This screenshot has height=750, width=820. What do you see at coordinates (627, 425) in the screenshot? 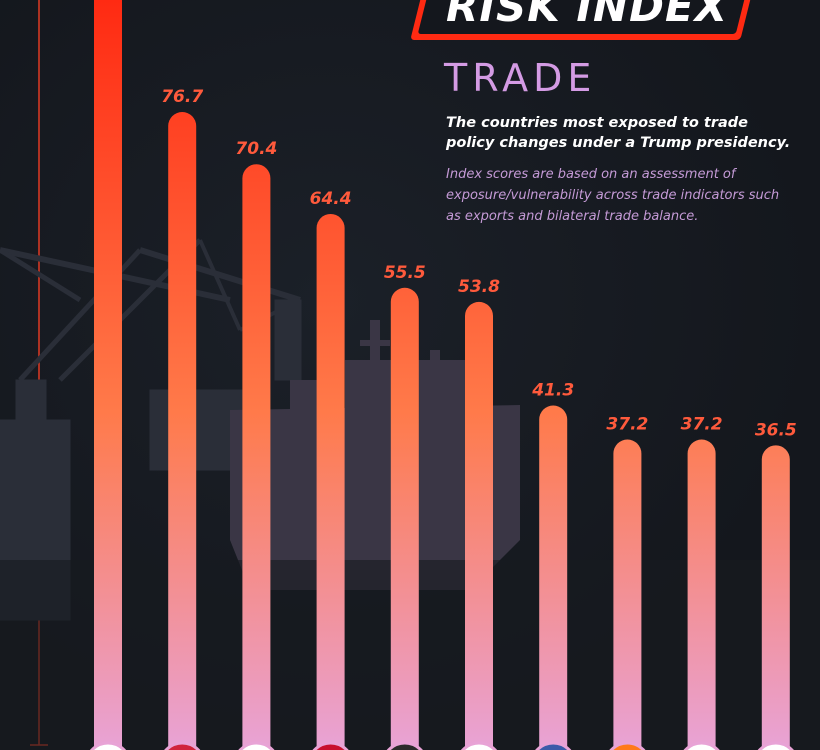
I see `value-label-8: 37.2` at bounding box center [627, 425].